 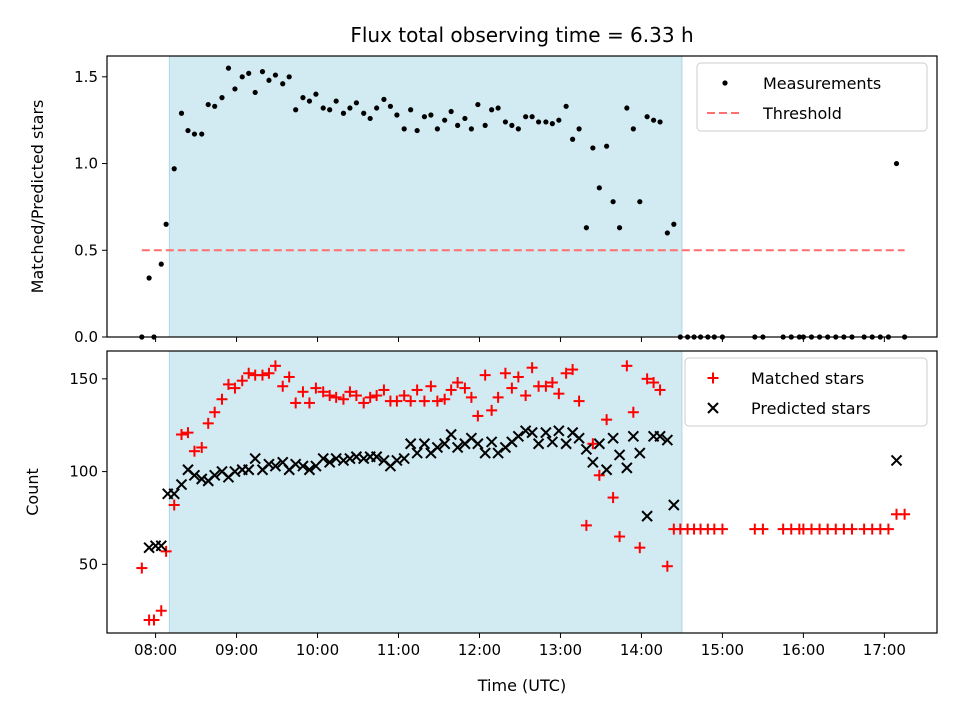 I want to click on y-tick-label: 0.5, so click(x=86, y=250).